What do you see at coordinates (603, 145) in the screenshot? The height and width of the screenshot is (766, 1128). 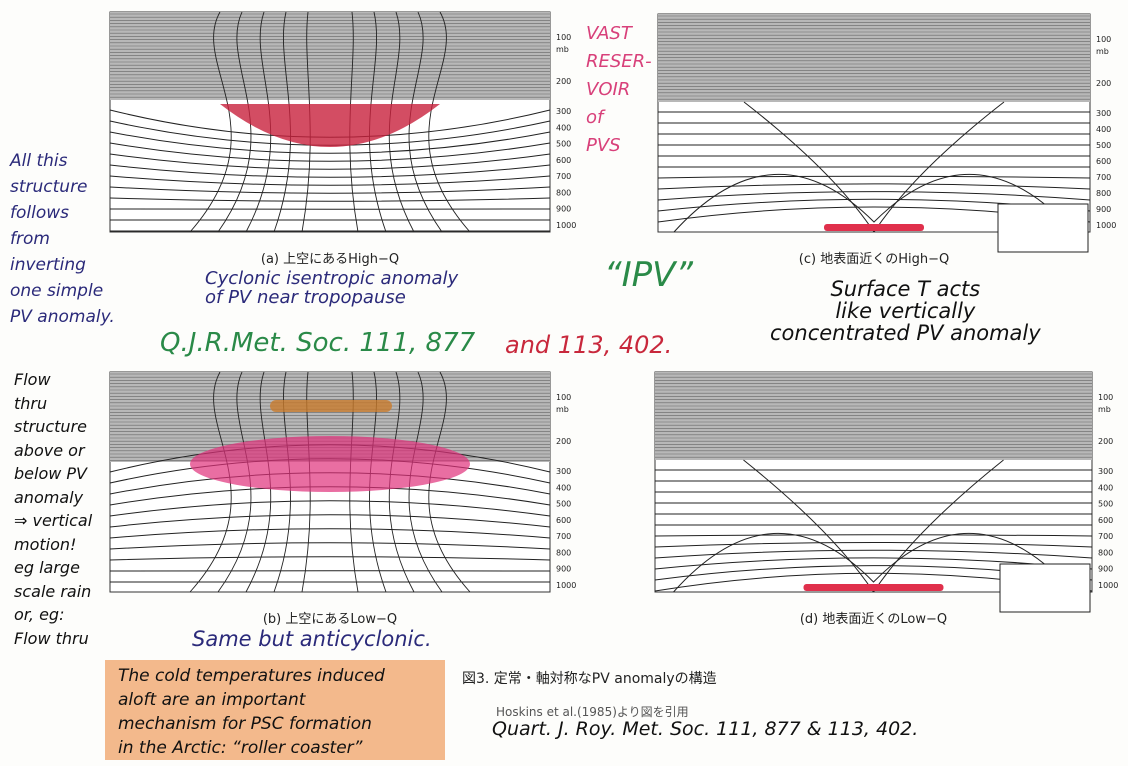 I see `note-line: PVS` at bounding box center [603, 145].